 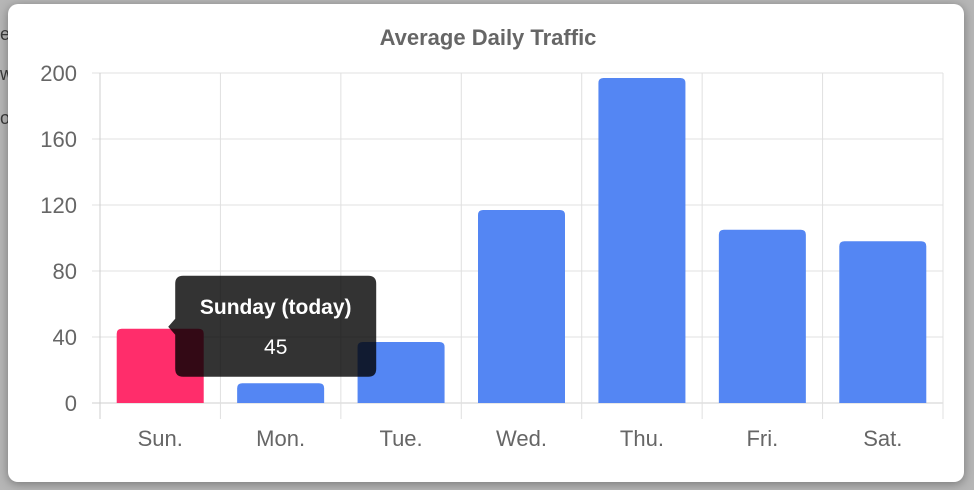 What do you see at coordinates (883, 322) in the screenshot?
I see `bar-sat` at bounding box center [883, 322].